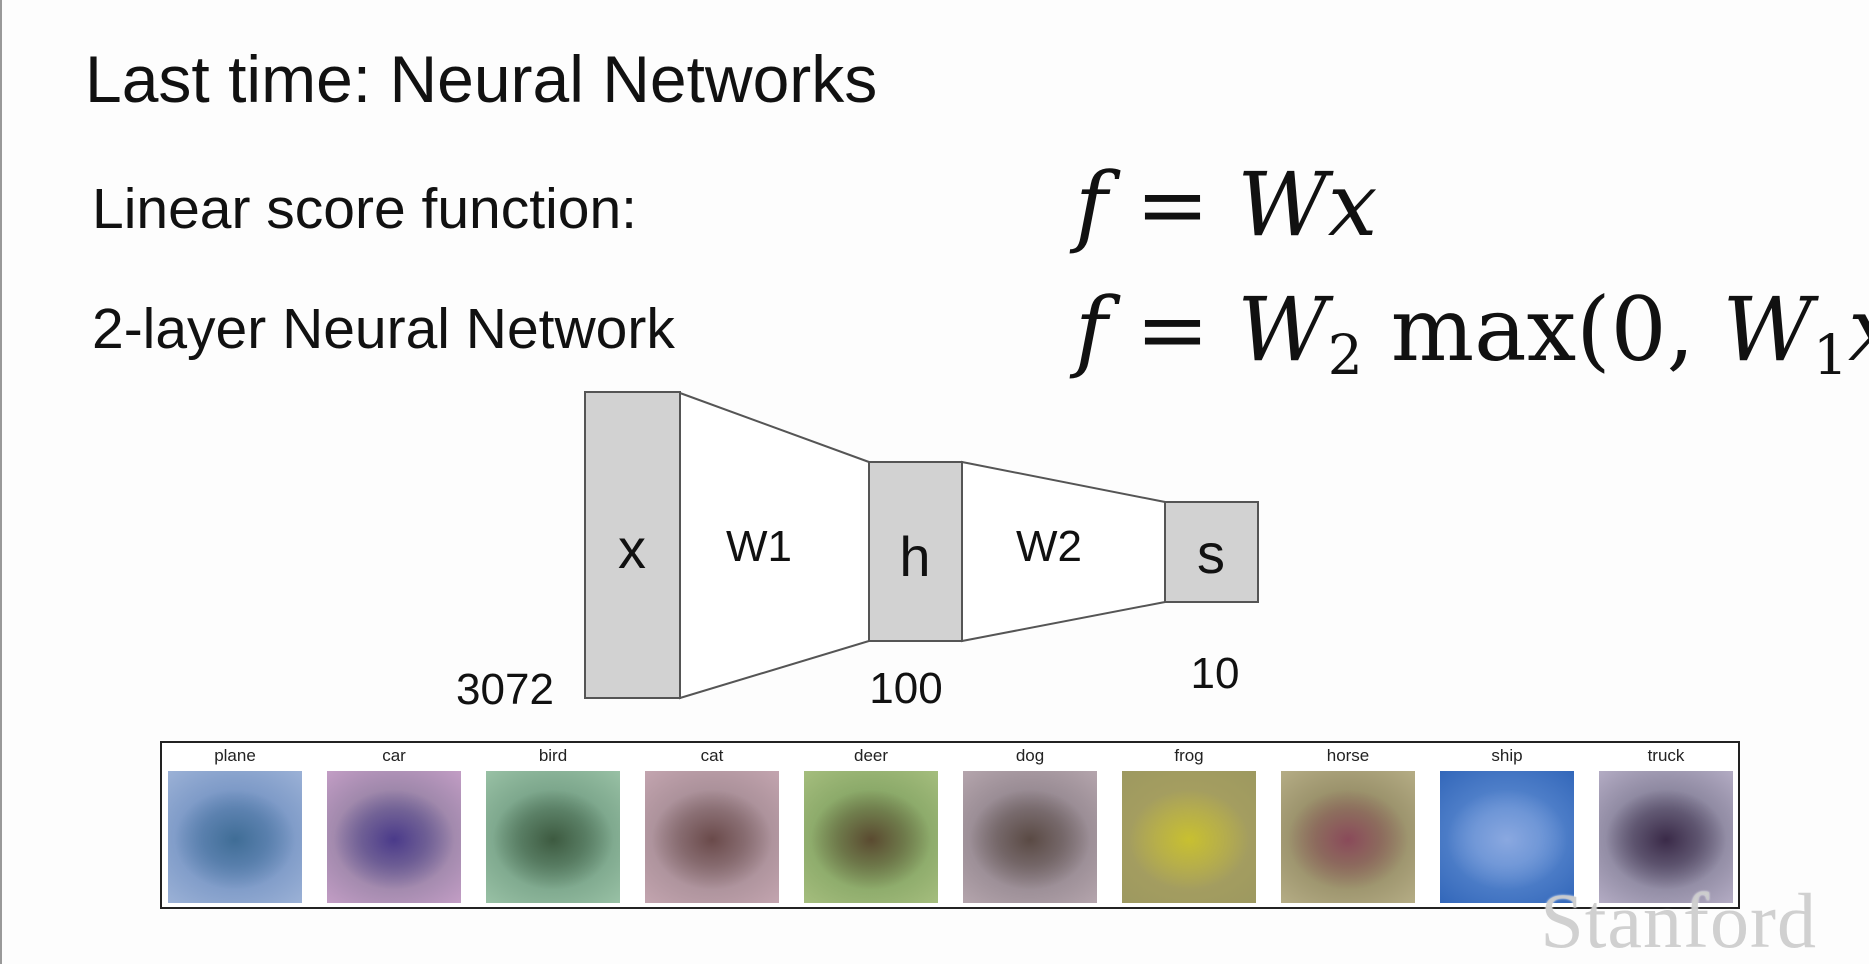 The image size is (1869, 964). Describe the element at coordinates (857, 552) in the screenshot. I see `network-diagram: x h s W1 W2 3072 100 10` at that location.